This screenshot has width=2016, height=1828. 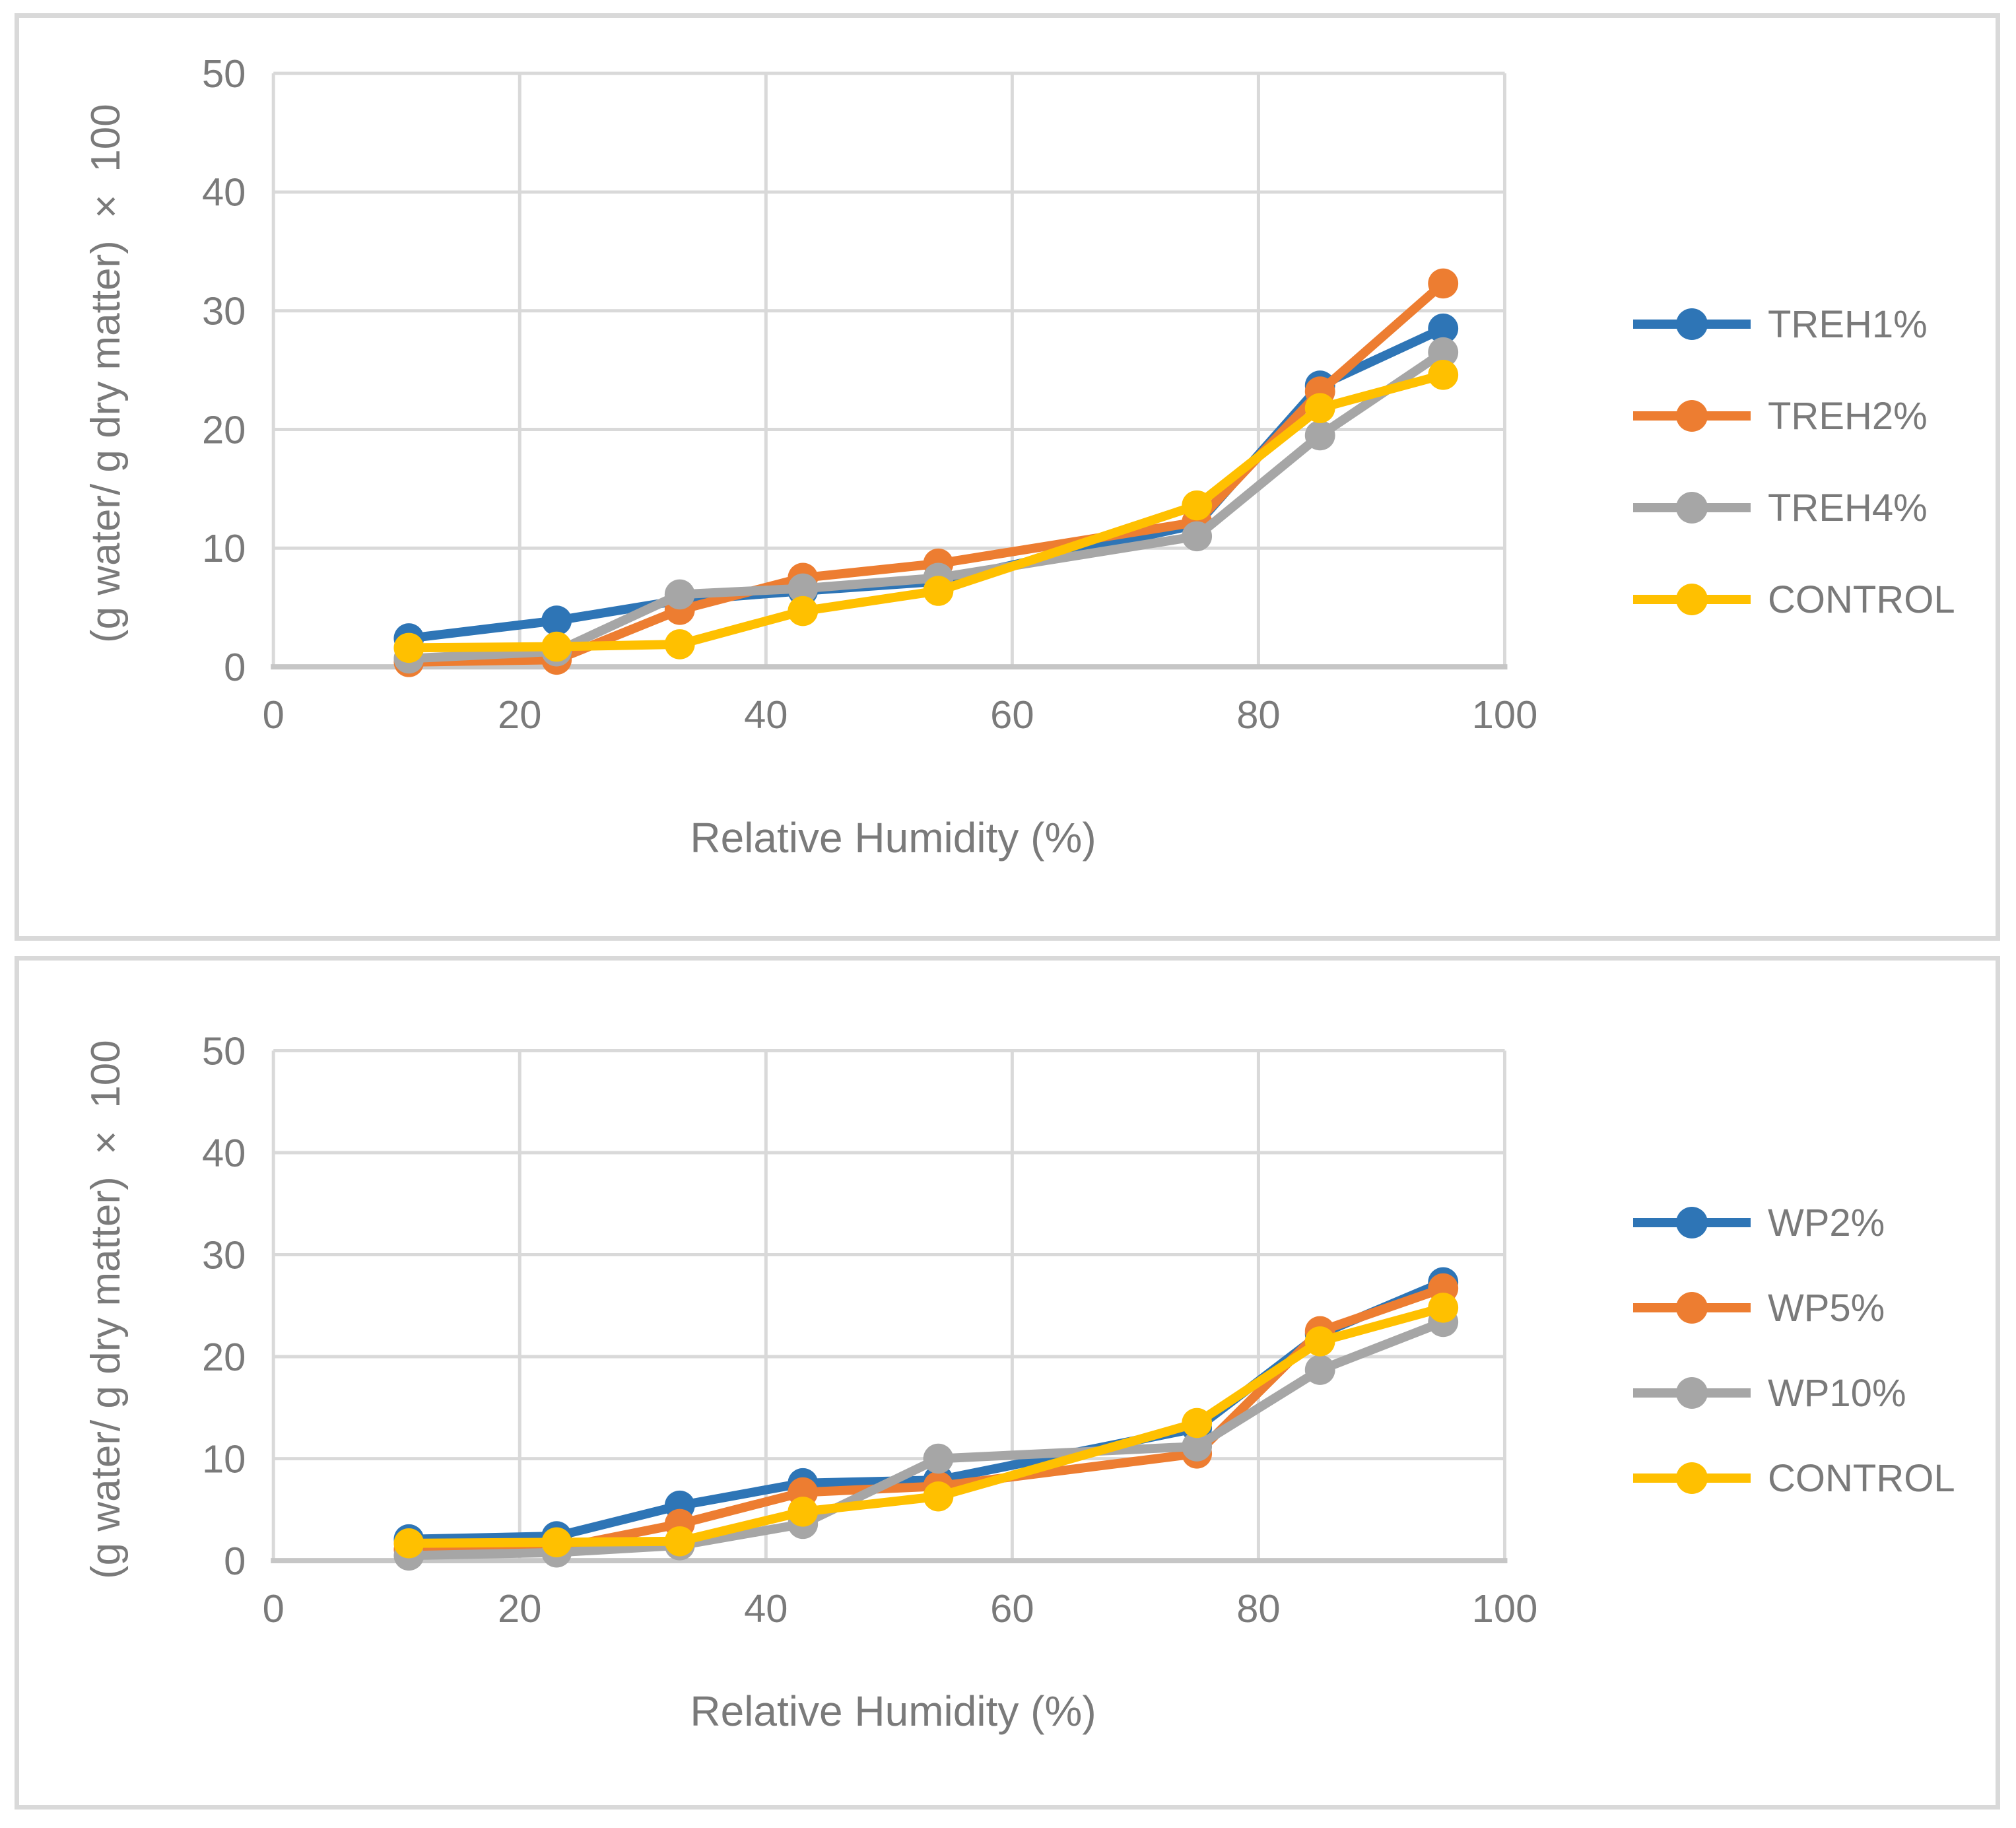 What do you see at coordinates (1848, 507) in the screenshot?
I see `legend-label: TREH4%` at bounding box center [1848, 507].